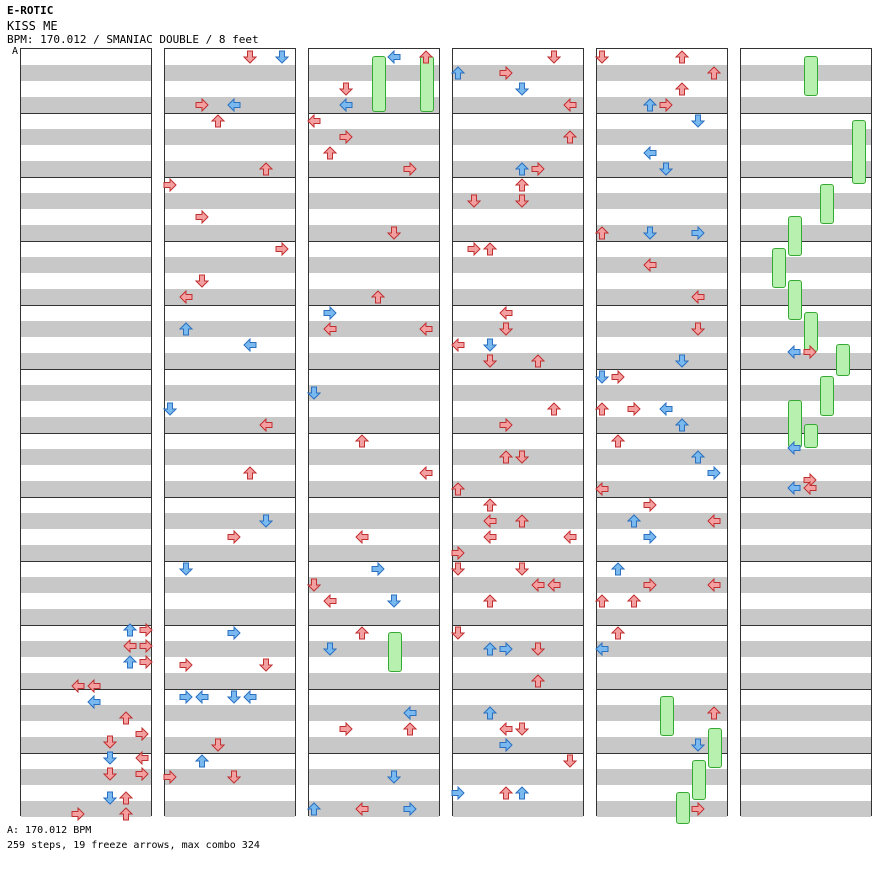 This screenshot has height=876, width=896. I want to click on artist-name: E-ROTIC, so click(30, 10).